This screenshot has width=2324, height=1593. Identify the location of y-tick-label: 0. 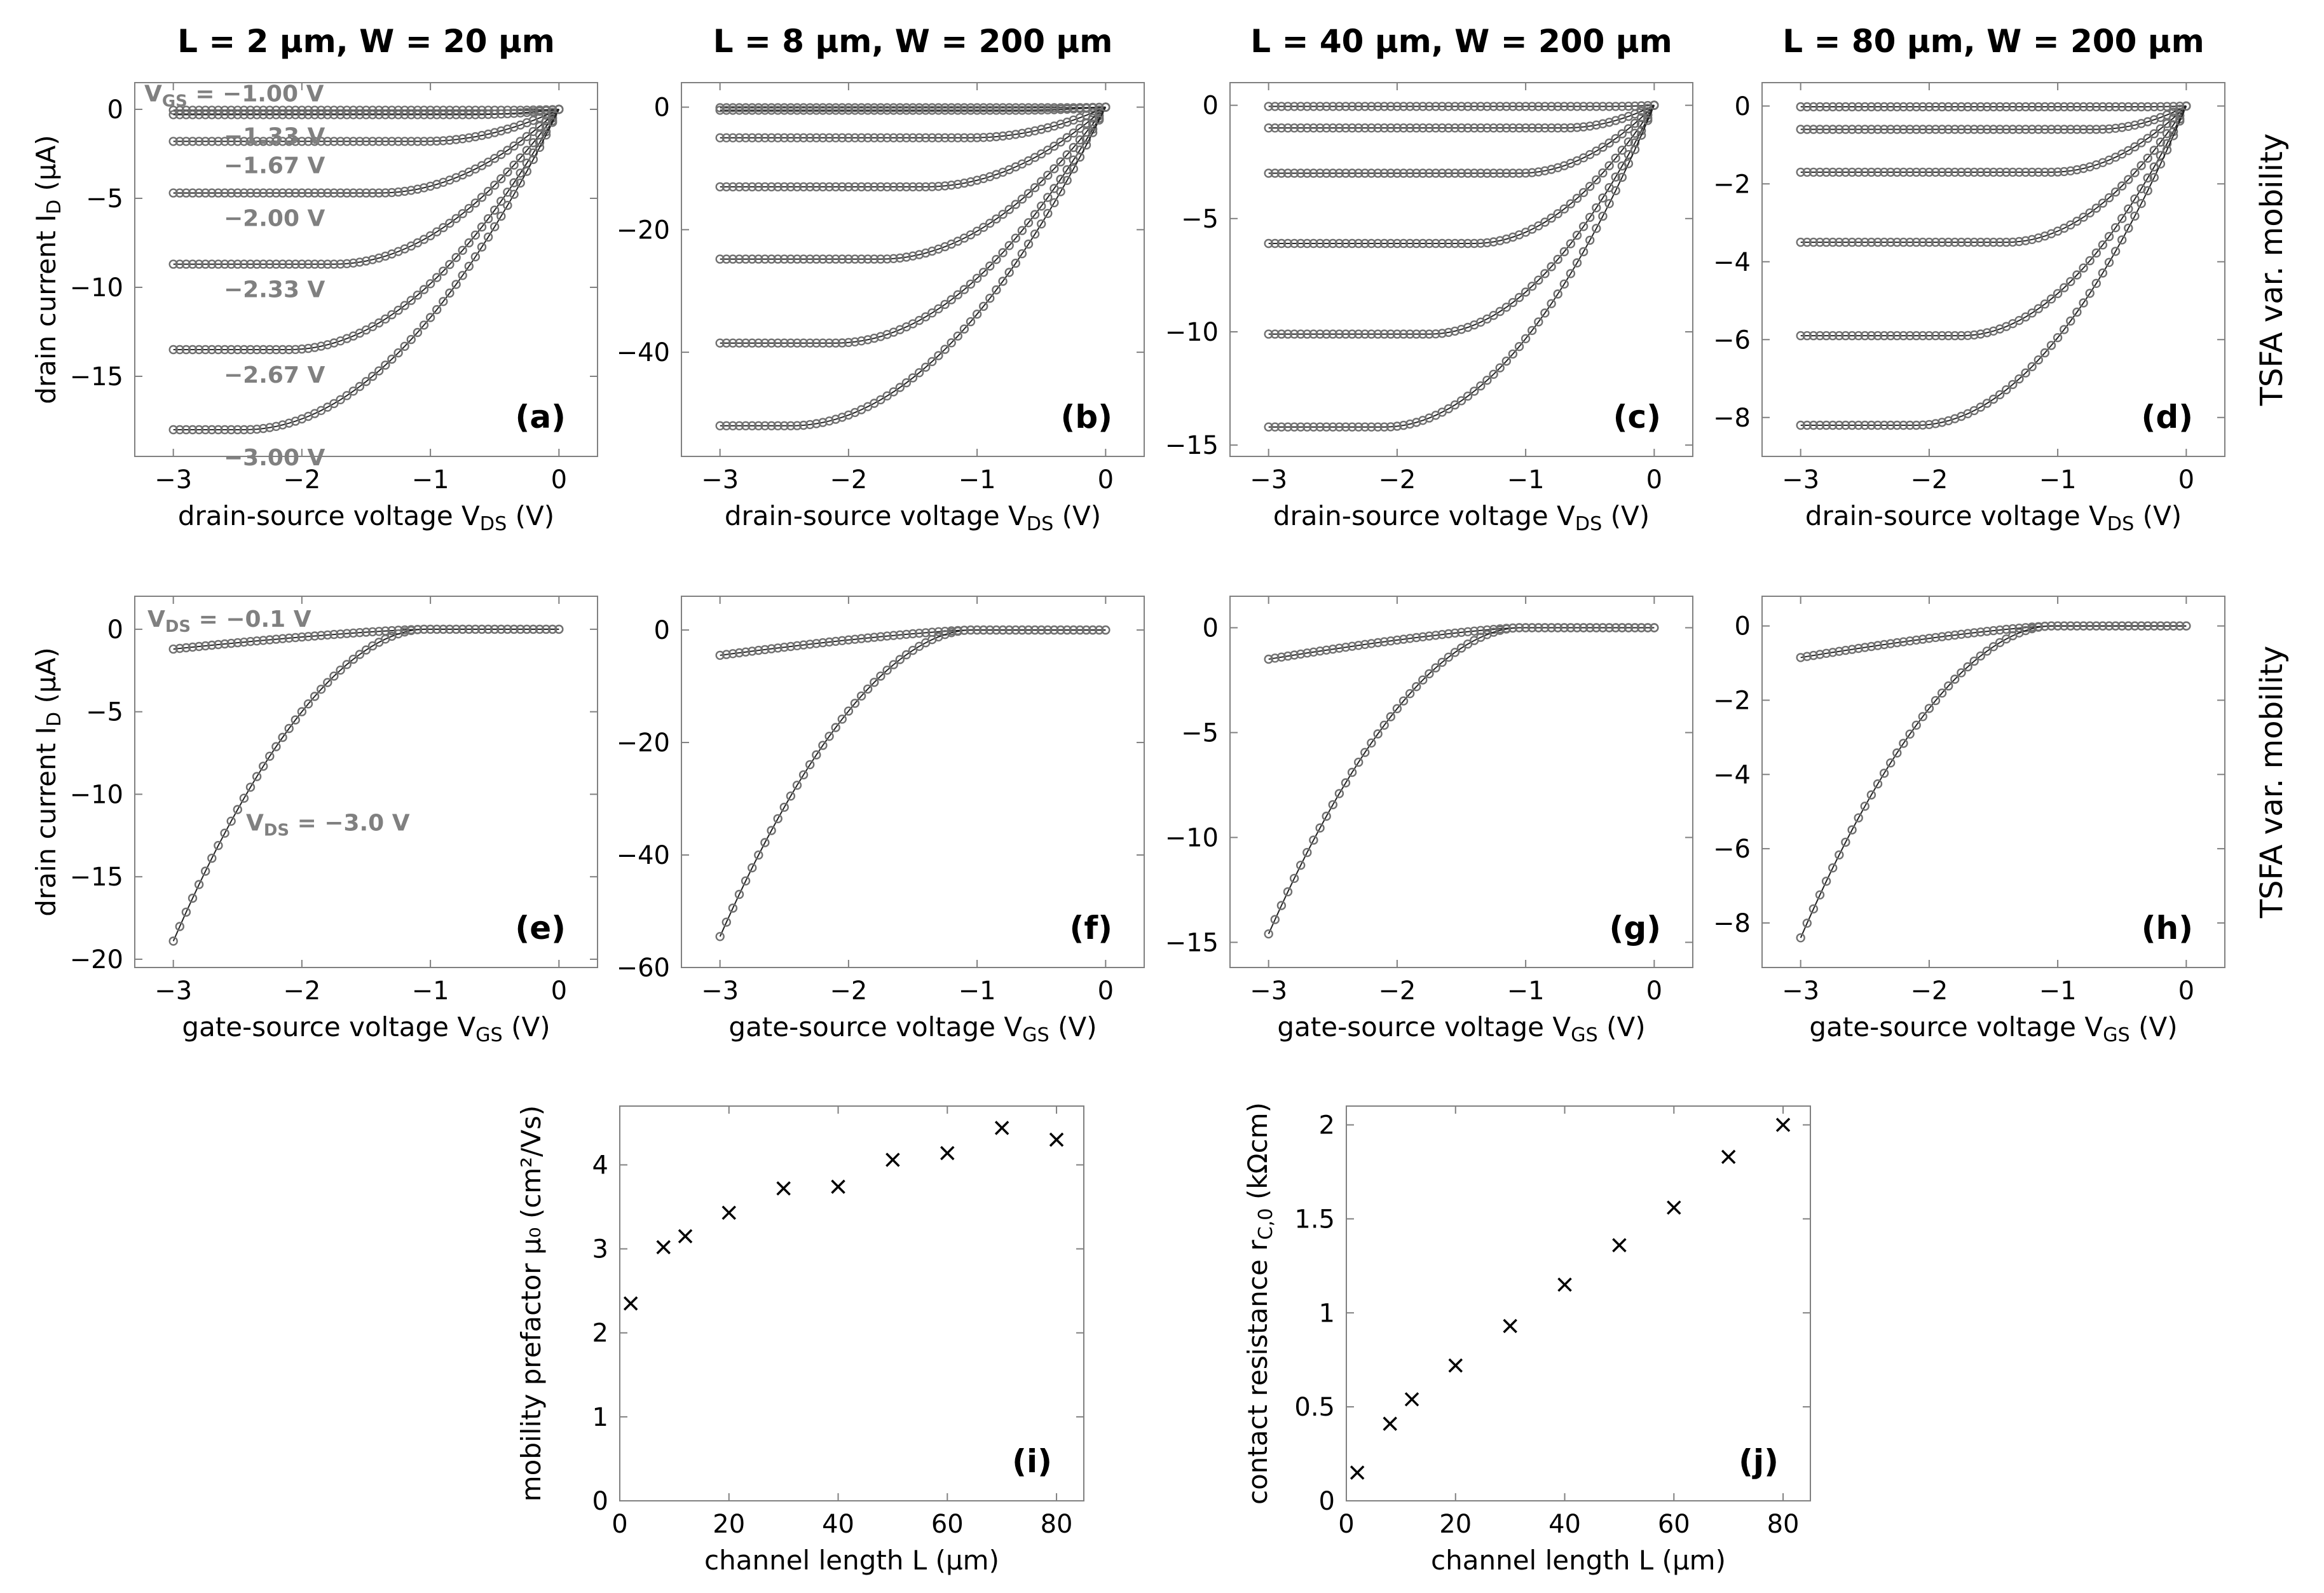
(1743, 106).